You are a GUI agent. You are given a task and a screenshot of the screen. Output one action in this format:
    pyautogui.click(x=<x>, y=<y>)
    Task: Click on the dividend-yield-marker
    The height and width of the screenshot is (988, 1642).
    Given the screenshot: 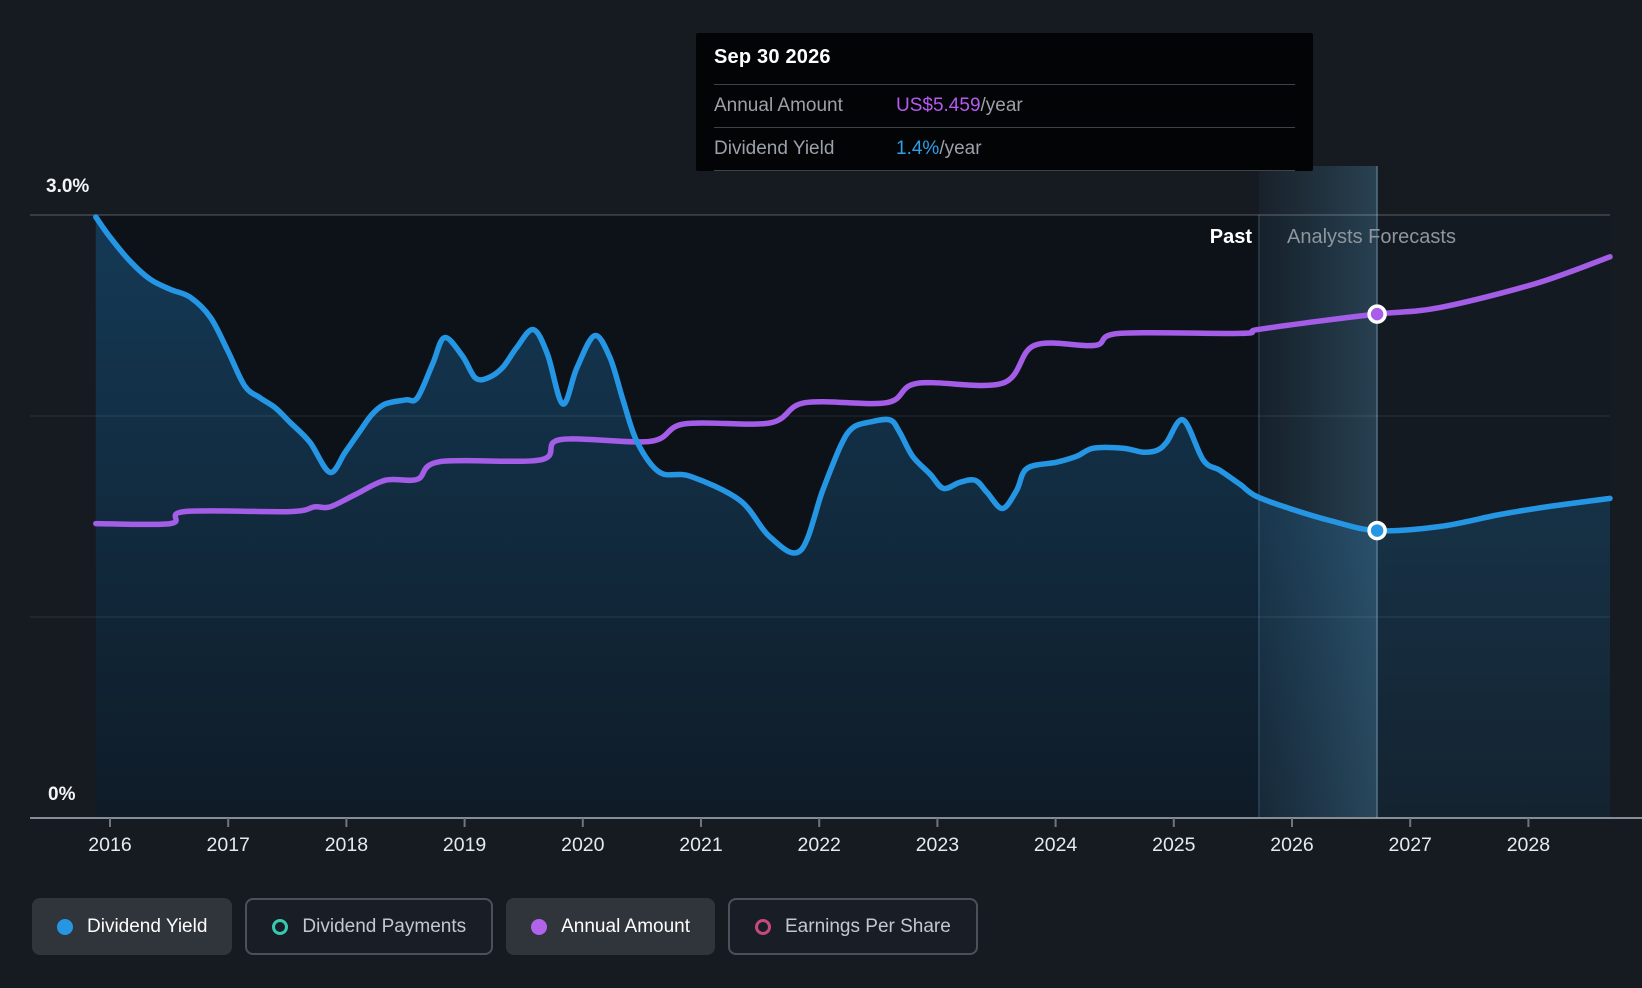 What is the action you would take?
    pyautogui.click(x=1377, y=530)
    